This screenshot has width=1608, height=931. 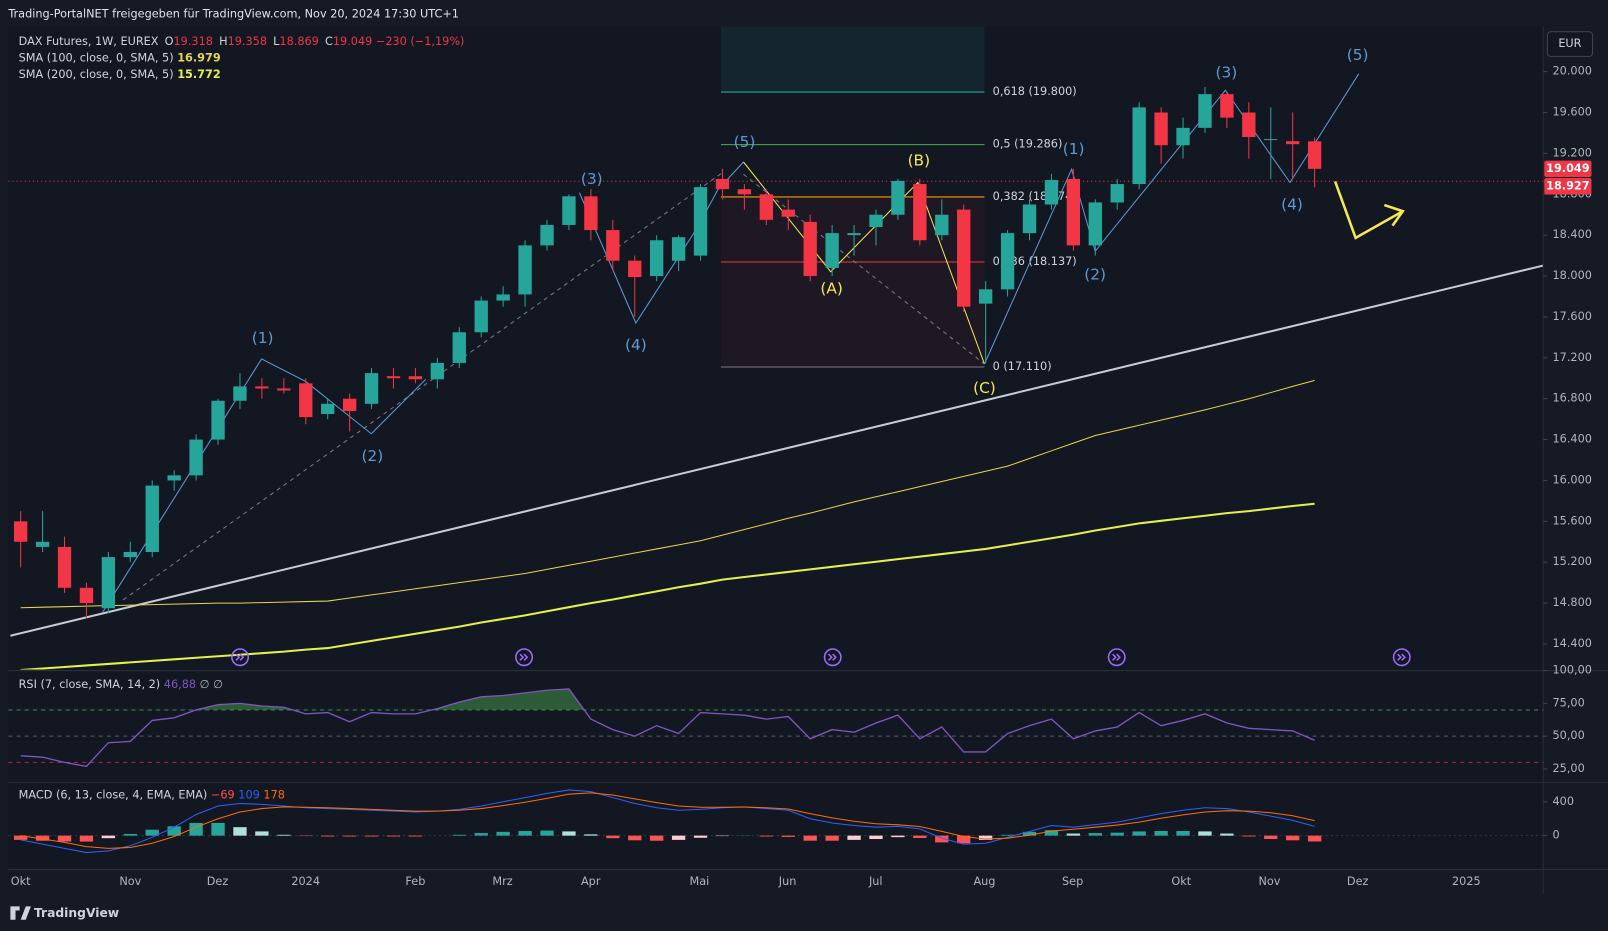 I want to click on sma-value: 15.772, so click(x=198, y=74).